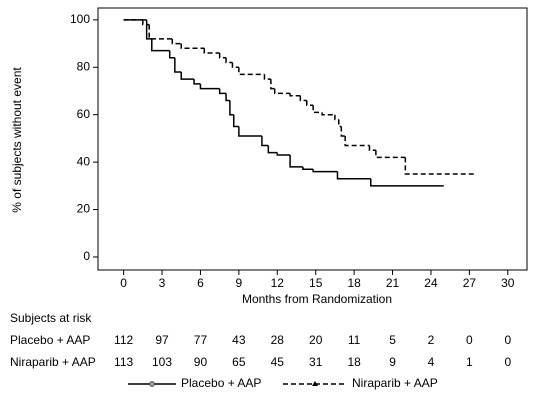  What do you see at coordinates (239, 340) in the screenshot?
I see `risk-count: 43` at bounding box center [239, 340].